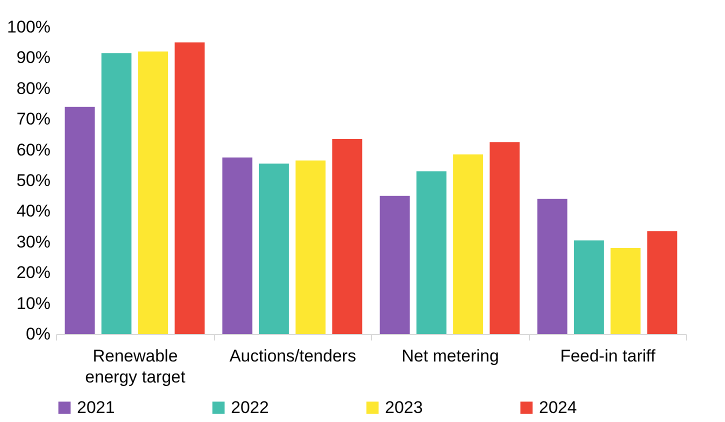 Image resolution: width=725 pixels, height=422 pixels. What do you see at coordinates (33, 150) in the screenshot?
I see `y-tick-label: 60%` at bounding box center [33, 150].